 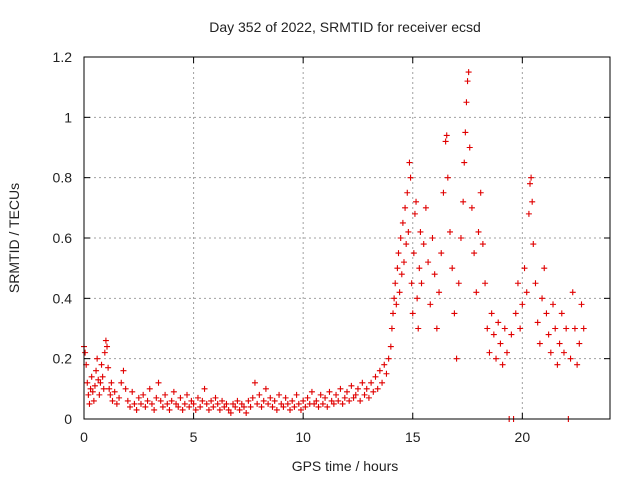 What do you see at coordinates (63, 298) in the screenshot?
I see `y-tick-label: 0.4` at bounding box center [63, 298].